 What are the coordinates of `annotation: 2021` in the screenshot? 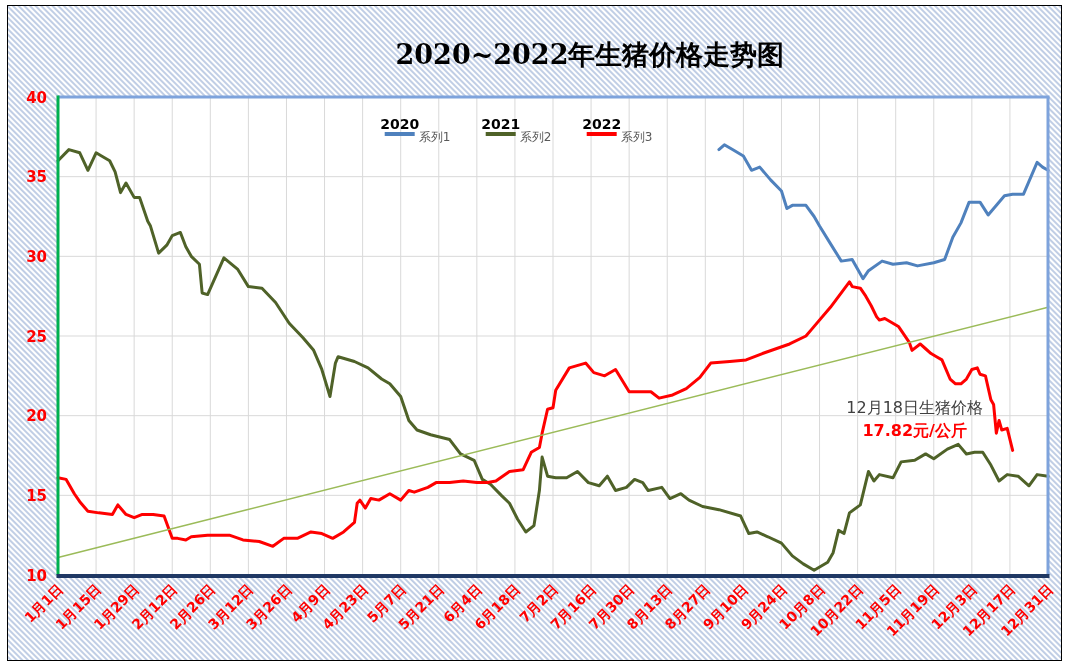 It's located at (501, 124).